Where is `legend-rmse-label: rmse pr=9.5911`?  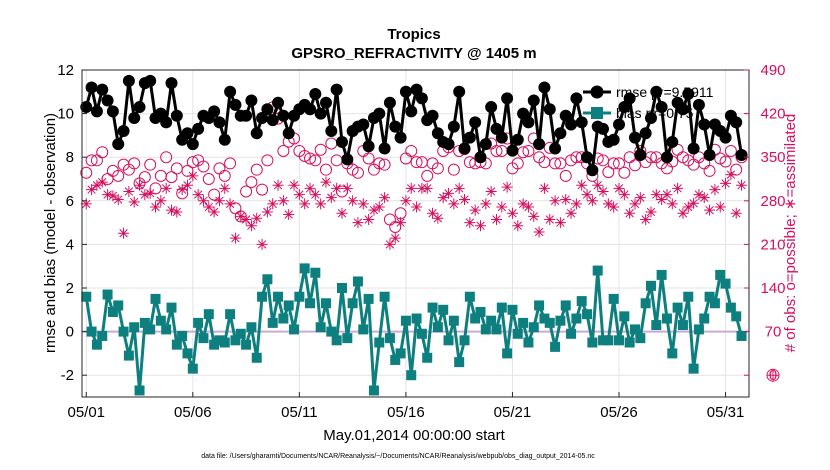 legend-rmse-label: rmse pr=9.5911 is located at coordinates (665, 92).